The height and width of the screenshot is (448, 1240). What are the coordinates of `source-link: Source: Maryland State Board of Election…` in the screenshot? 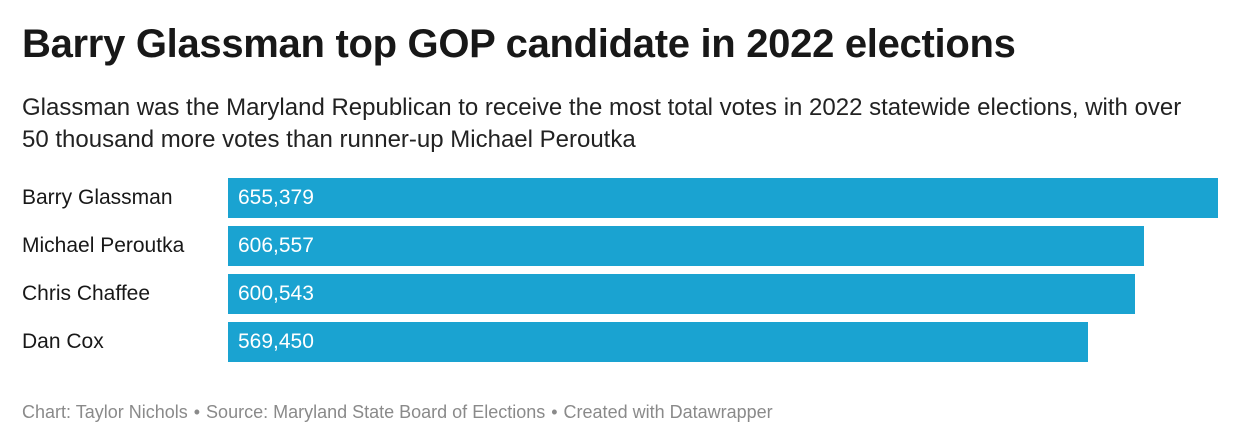 It's located at (376, 412).